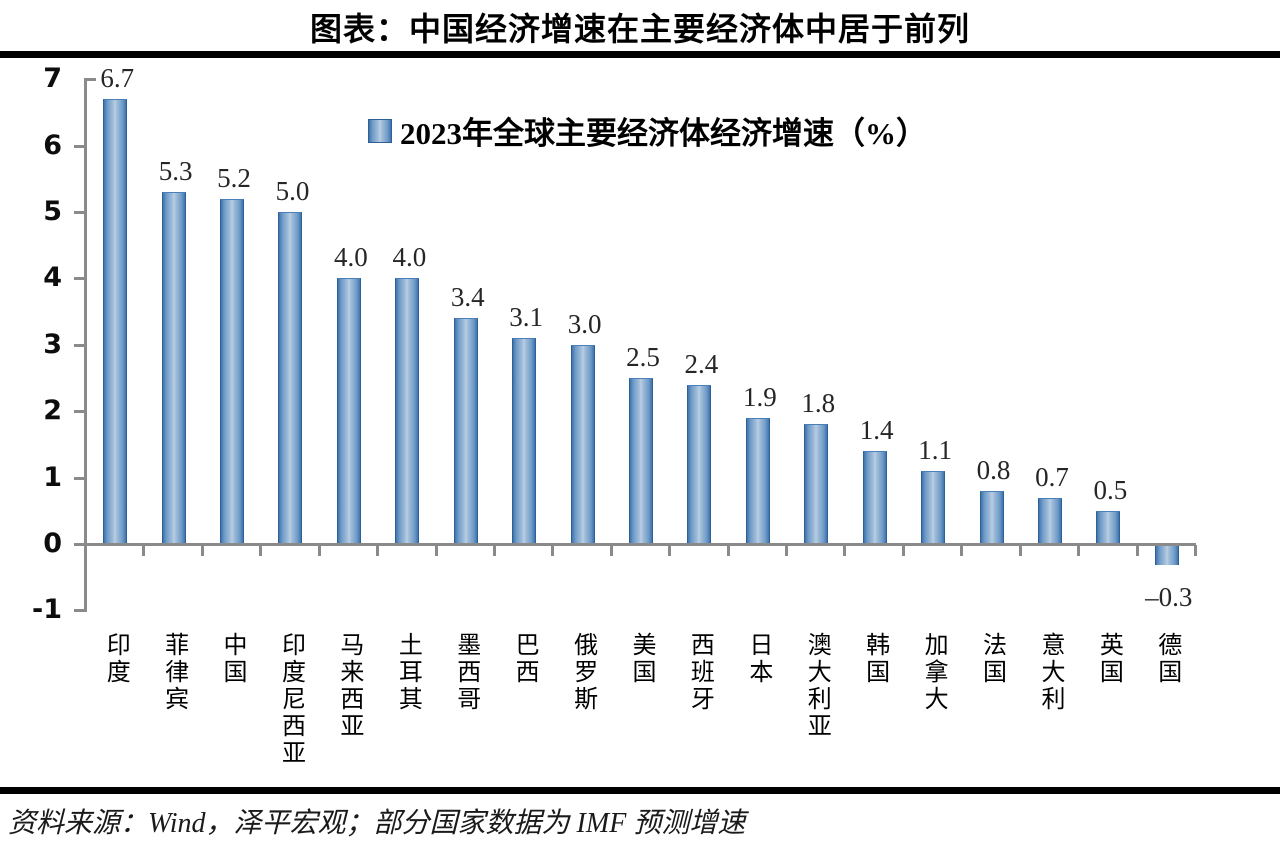 This screenshot has width=1280, height=849. I want to click on y-tick-label: 6, so click(52, 145).